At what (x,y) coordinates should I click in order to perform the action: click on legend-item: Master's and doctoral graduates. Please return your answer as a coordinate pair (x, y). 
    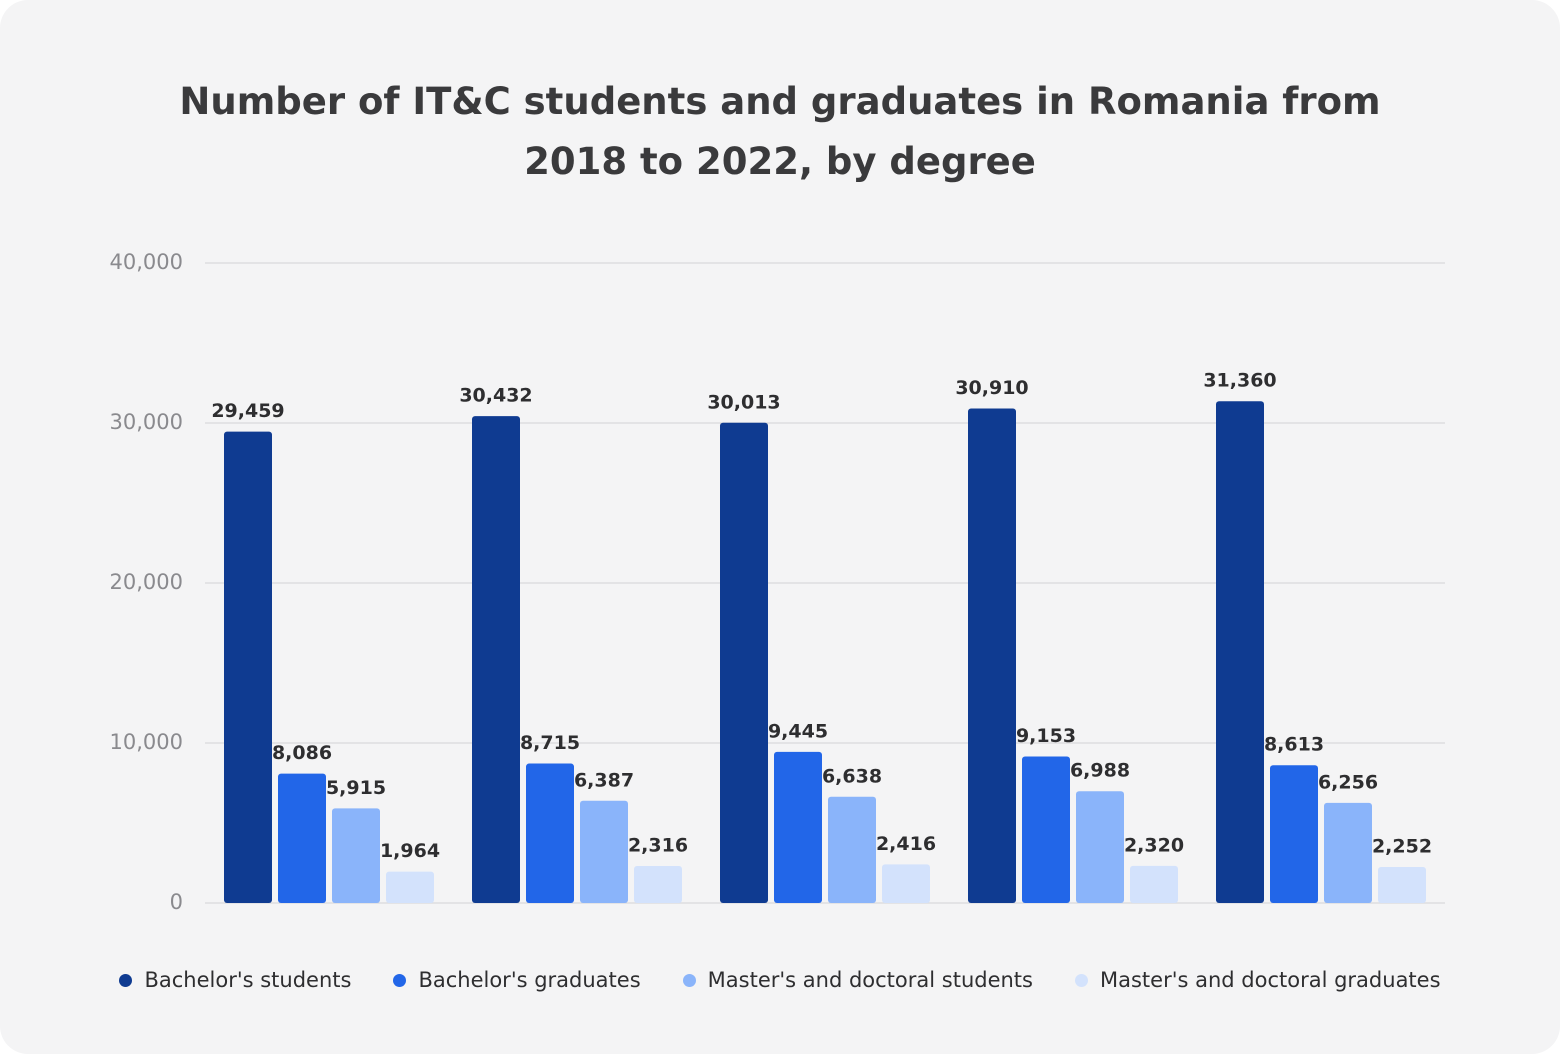
    Looking at the image, I should click on (1257, 980).